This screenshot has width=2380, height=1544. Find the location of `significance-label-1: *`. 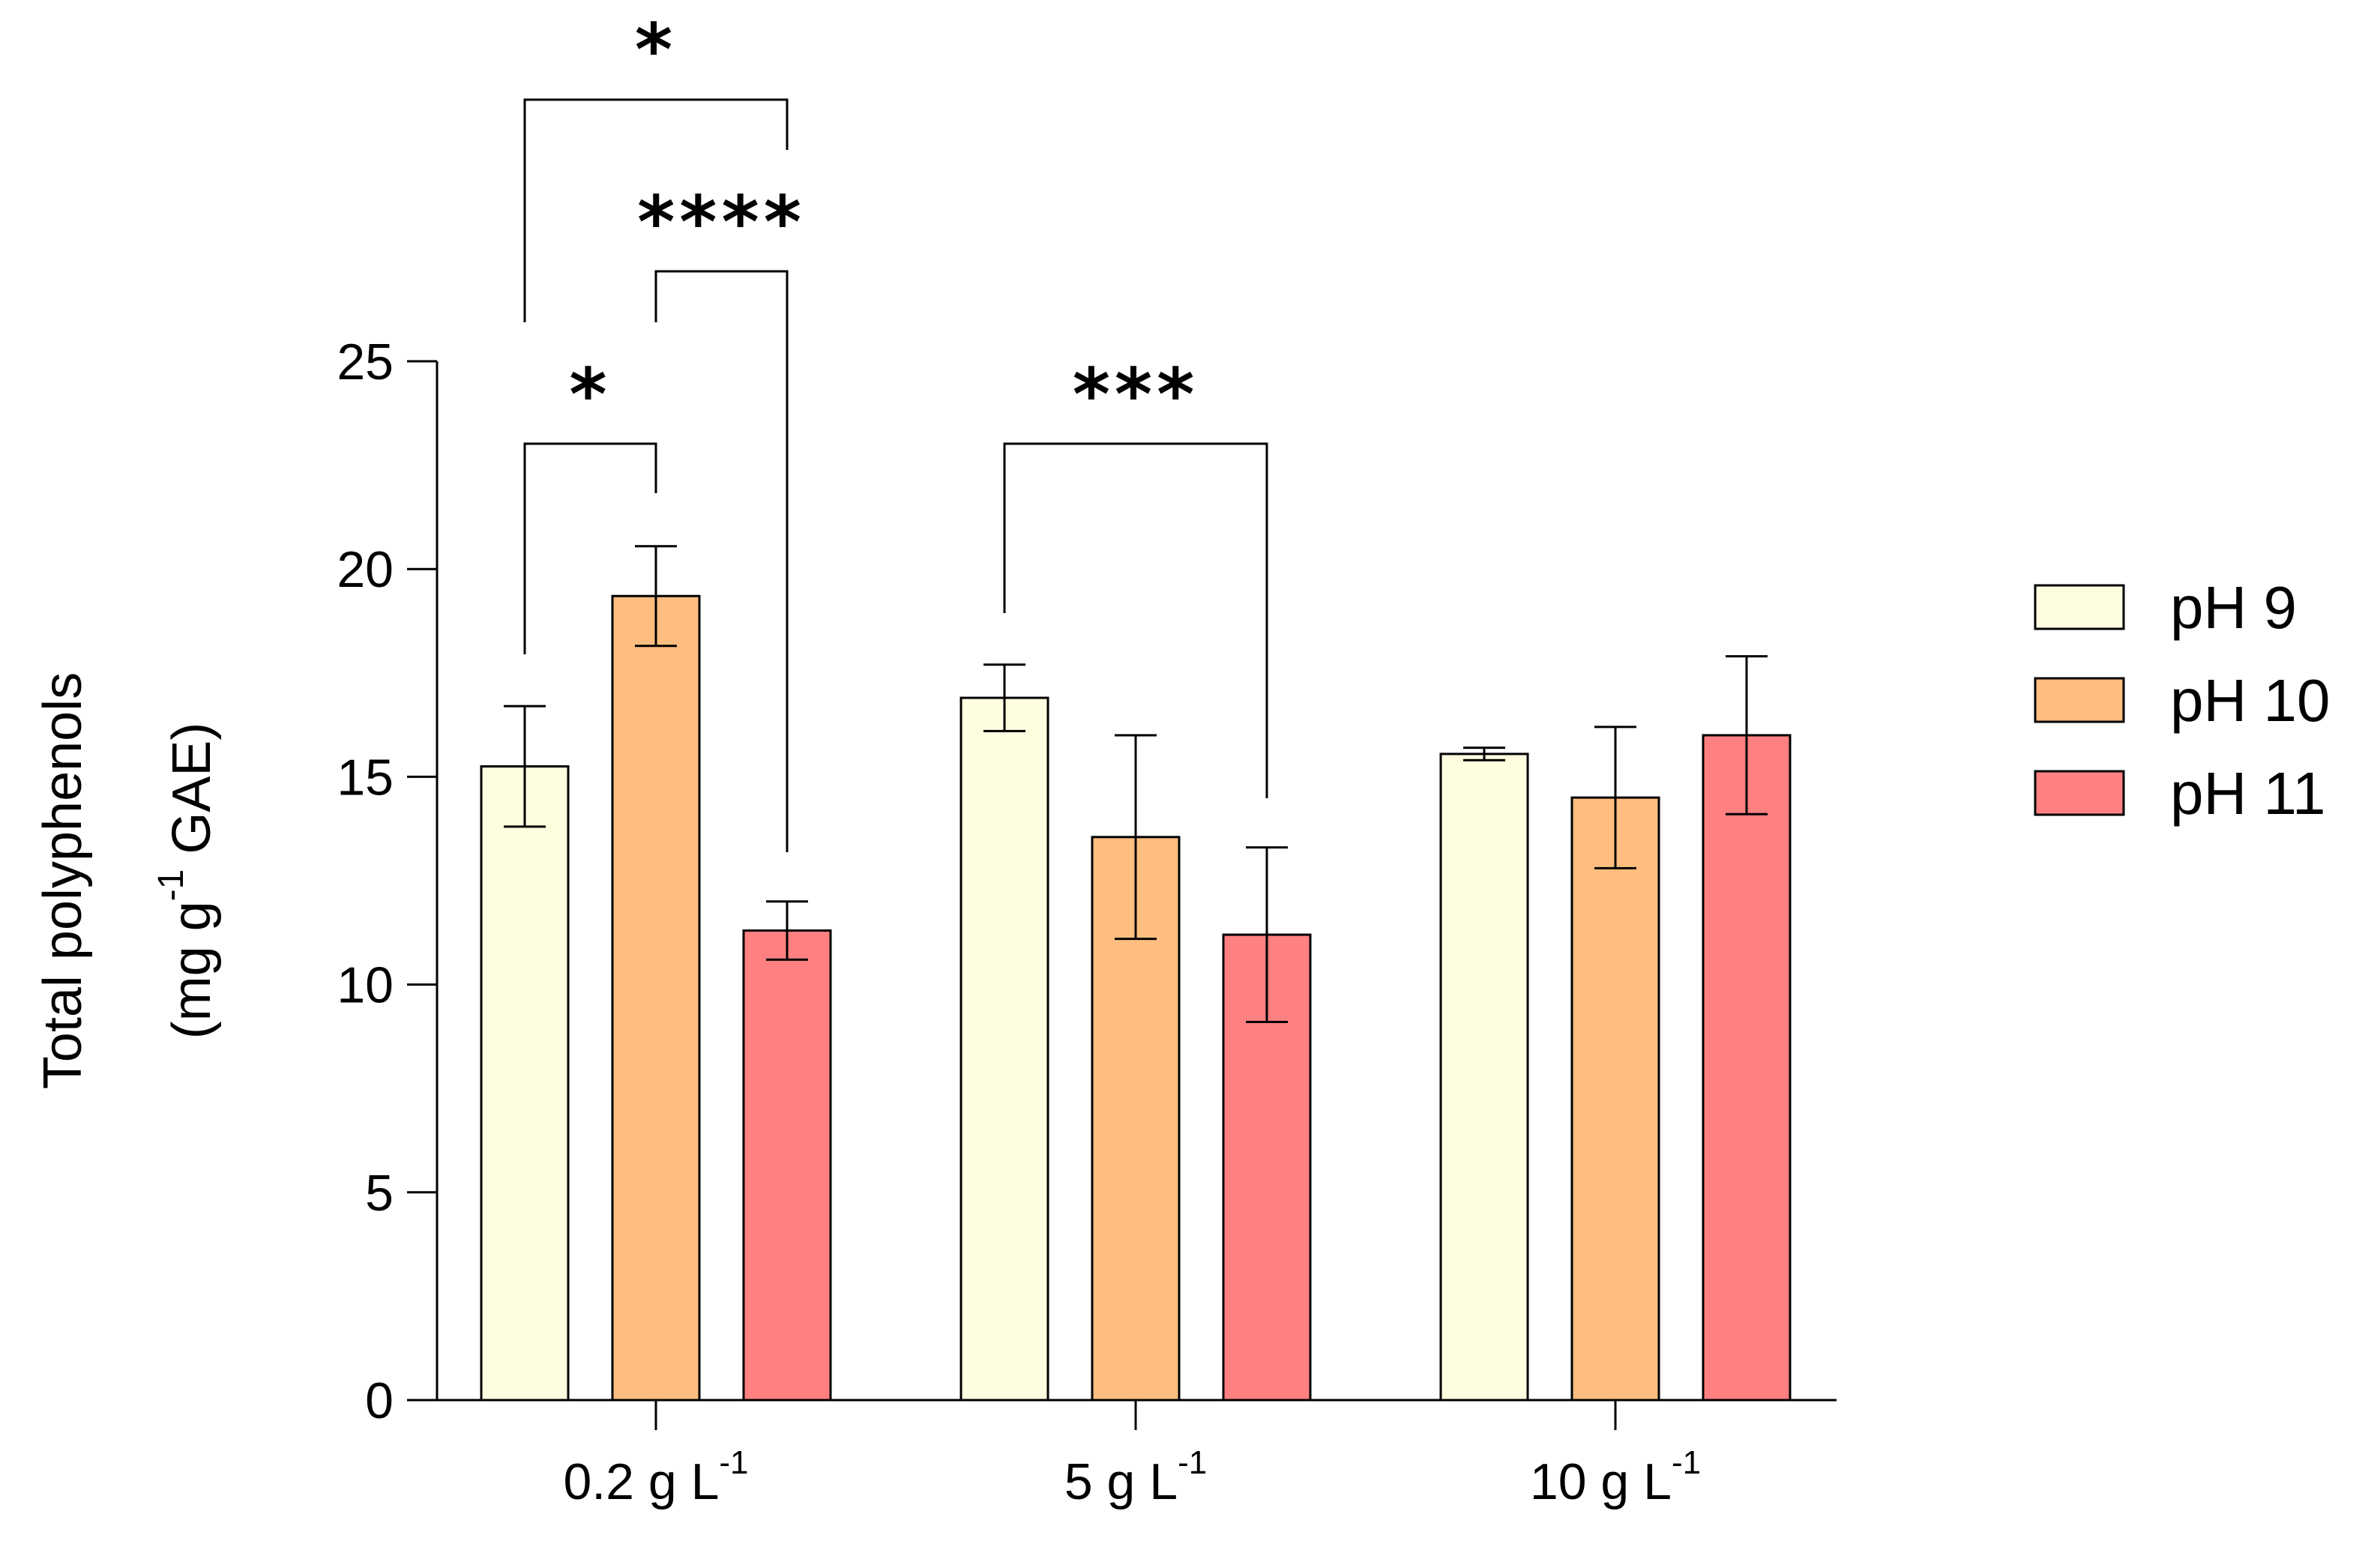

significance-label-1: * is located at coordinates (656, 50).